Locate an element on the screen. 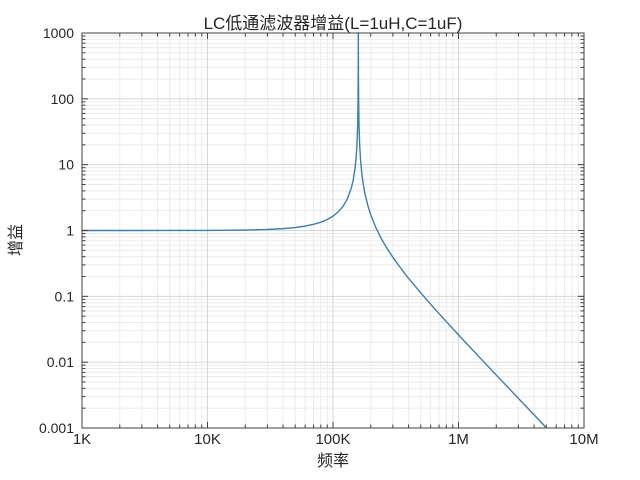  x-tick-label: 1M is located at coordinates (458, 439).